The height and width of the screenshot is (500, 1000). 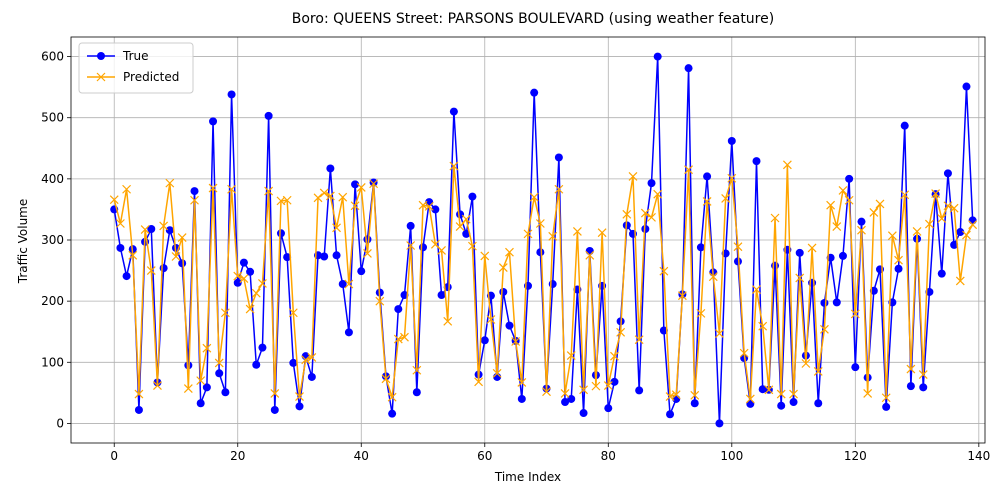 What do you see at coordinates (52, 179) in the screenshot?
I see `y-tick-label: 400` at bounding box center [52, 179].